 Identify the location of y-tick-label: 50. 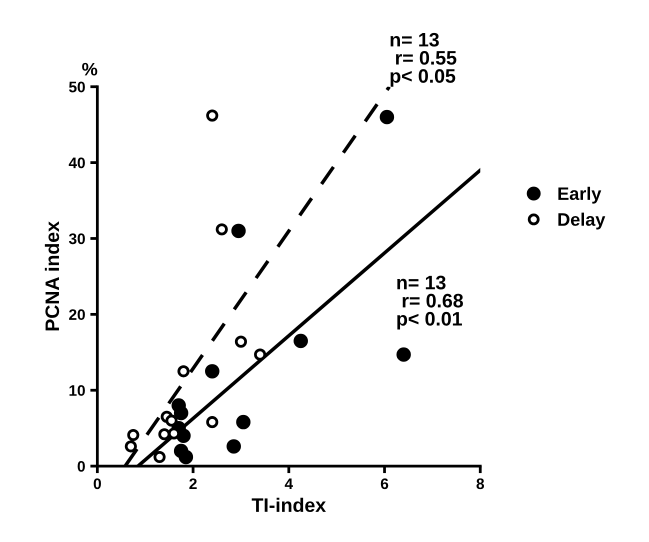
(77, 87).